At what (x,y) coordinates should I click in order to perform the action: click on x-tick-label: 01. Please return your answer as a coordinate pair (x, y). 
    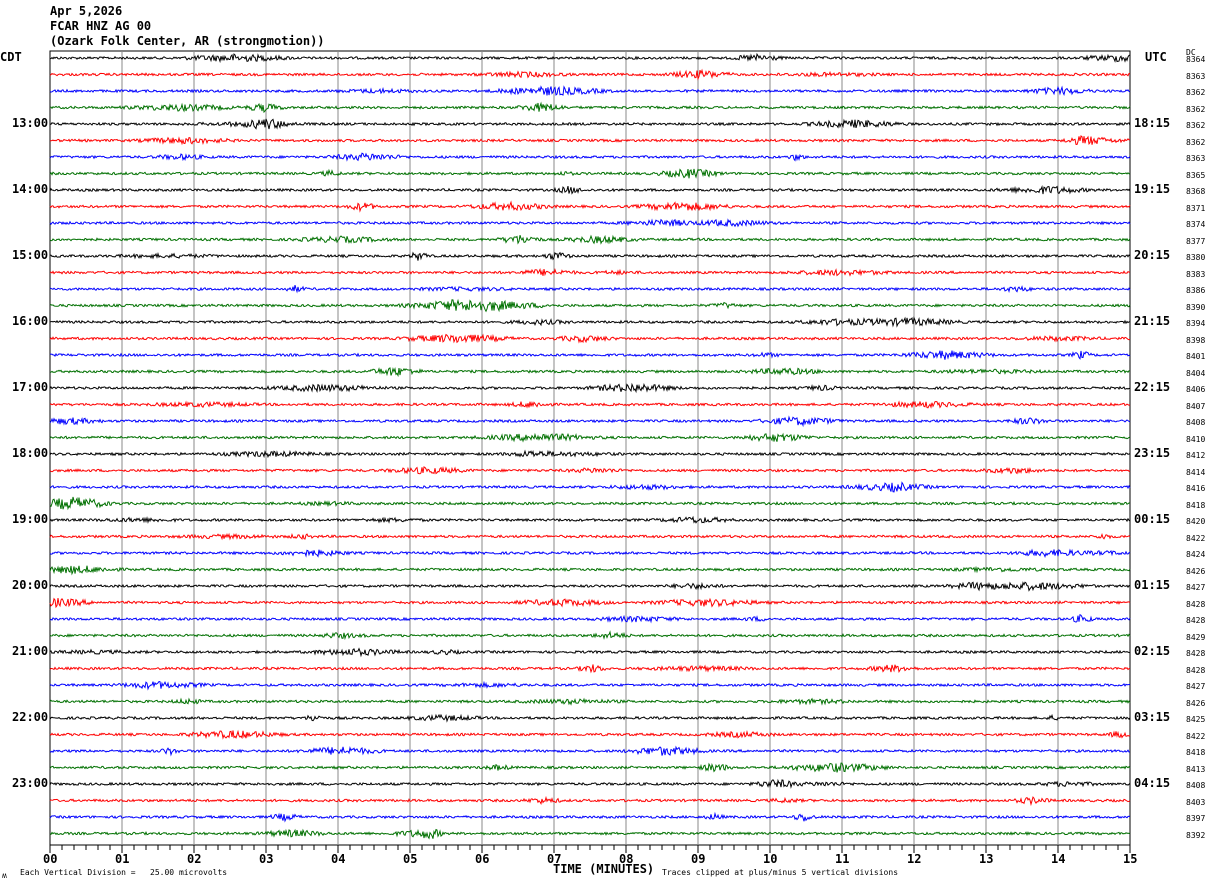
    Looking at the image, I should click on (122, 859).